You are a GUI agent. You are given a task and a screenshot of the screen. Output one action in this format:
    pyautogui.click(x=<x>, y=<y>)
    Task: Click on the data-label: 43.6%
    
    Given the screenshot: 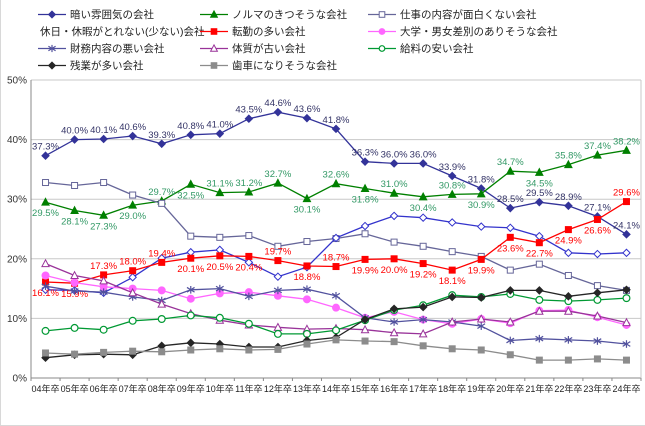 What is the action you would take?
    pyautogui.click(x=306, y=109)
    